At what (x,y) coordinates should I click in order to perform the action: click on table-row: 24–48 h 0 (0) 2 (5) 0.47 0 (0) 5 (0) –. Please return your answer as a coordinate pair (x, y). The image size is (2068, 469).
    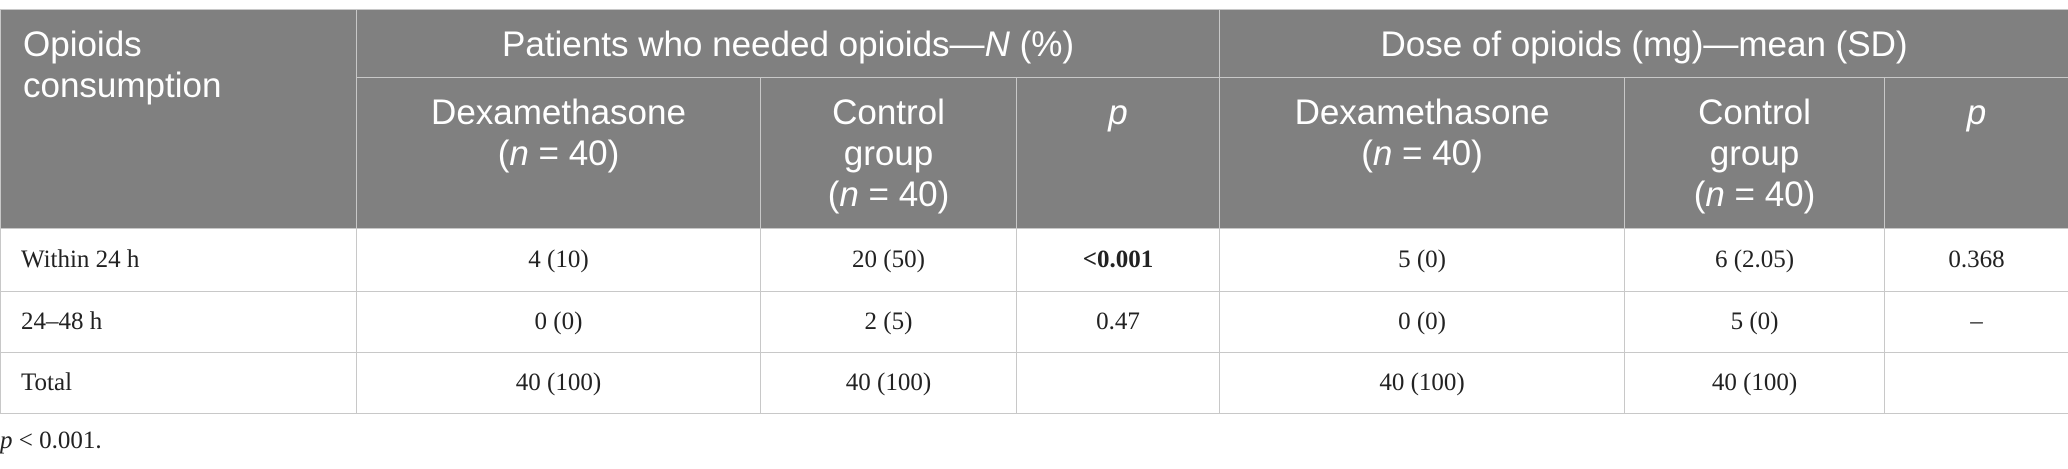
    Looking at the image, I should click on (1034, 322).